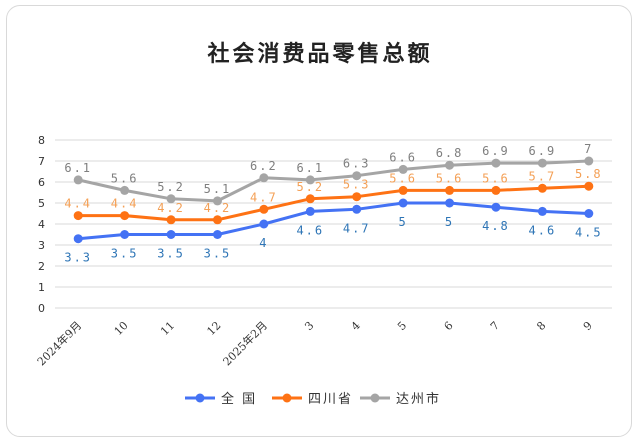 The width and height of the screenshot is (640, 445). Describe the element at coordinates (403, 157) in the screenshot. I see `data-label: 6.6` at that location.